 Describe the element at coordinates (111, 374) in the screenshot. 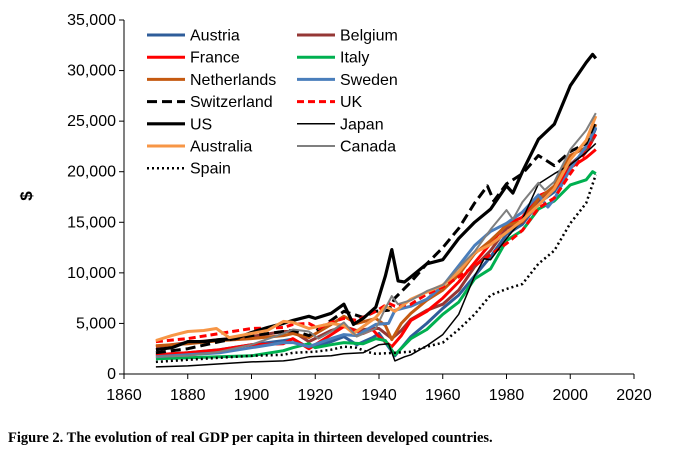

I see `y-tick-label: 0` at that location.